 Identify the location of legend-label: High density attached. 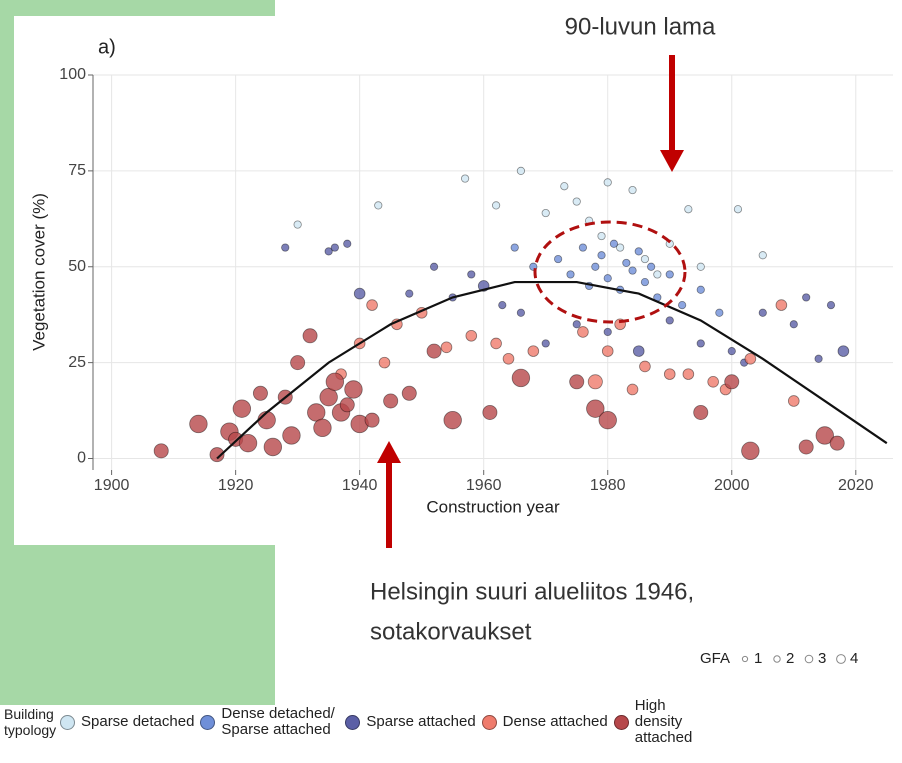
(663, 721).